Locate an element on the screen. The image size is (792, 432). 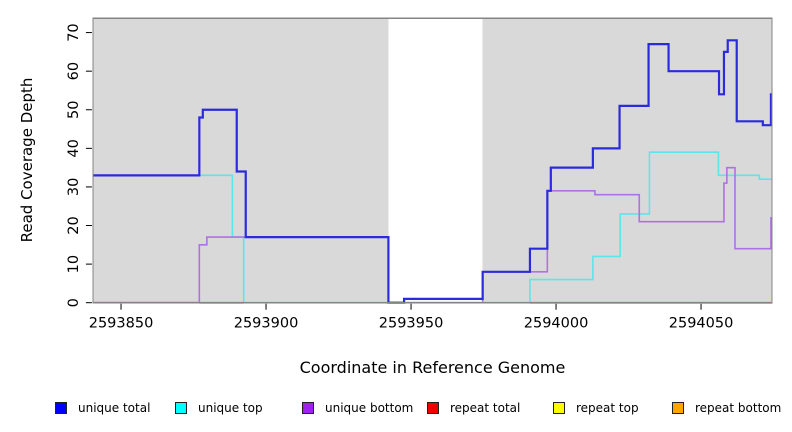
legend-item-repeat-bottom: repeat bottom is located at coordinates (726, 408).